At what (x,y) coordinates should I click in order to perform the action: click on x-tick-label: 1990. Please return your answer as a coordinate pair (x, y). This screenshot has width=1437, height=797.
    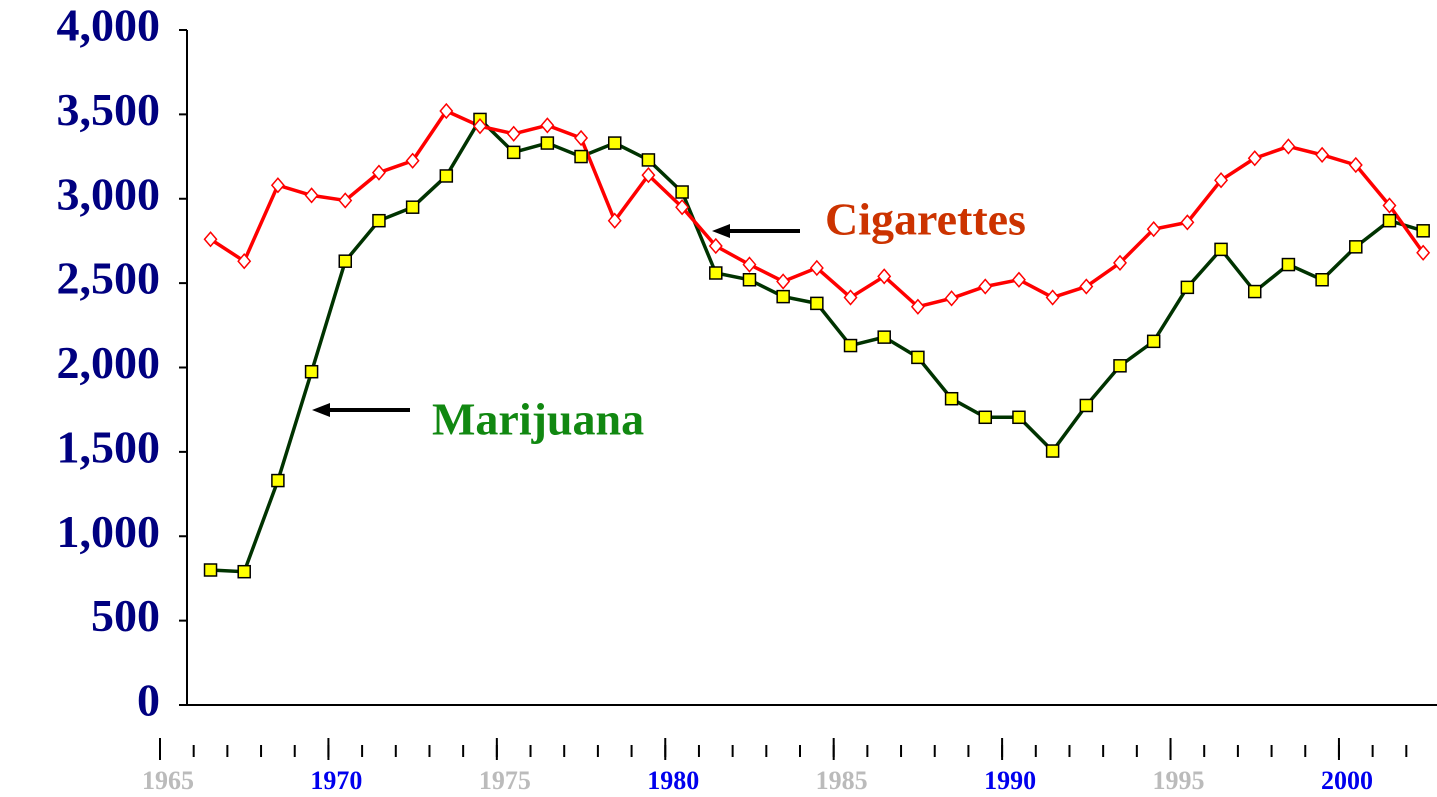
    Looking at the image, I should click on (1010, 780).